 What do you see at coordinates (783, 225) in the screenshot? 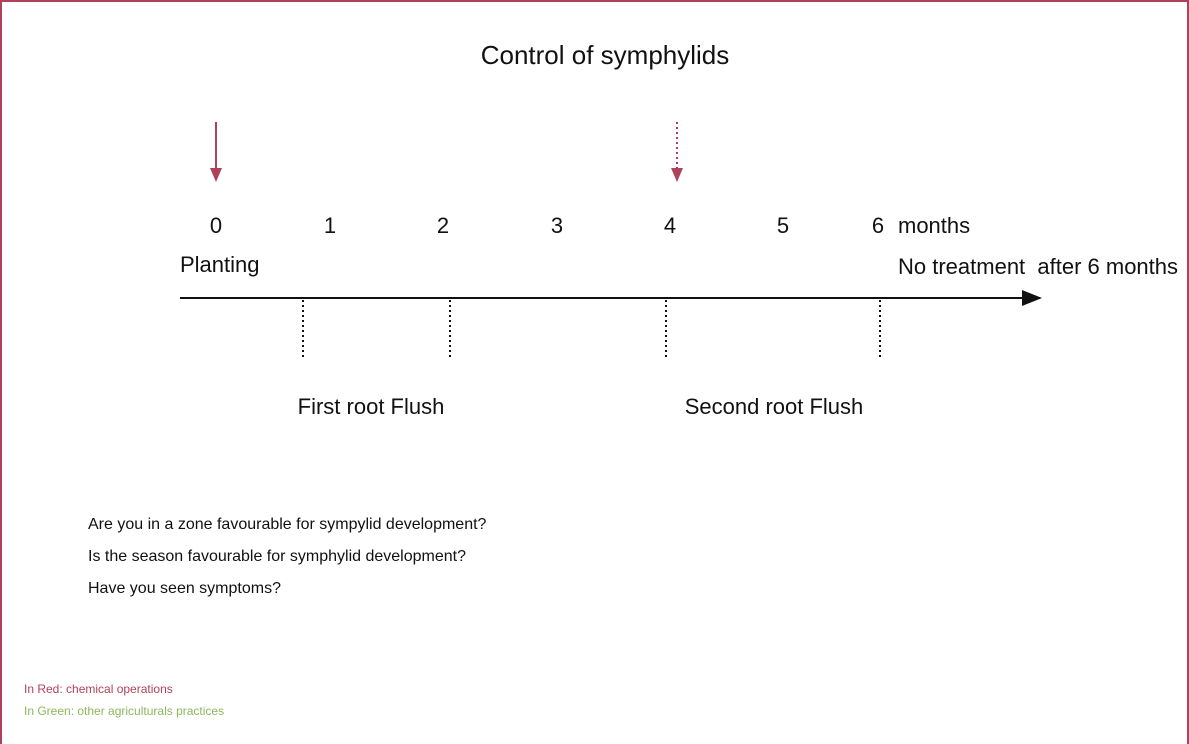
I see `month-label: 5` at bounding box center [783, 225].